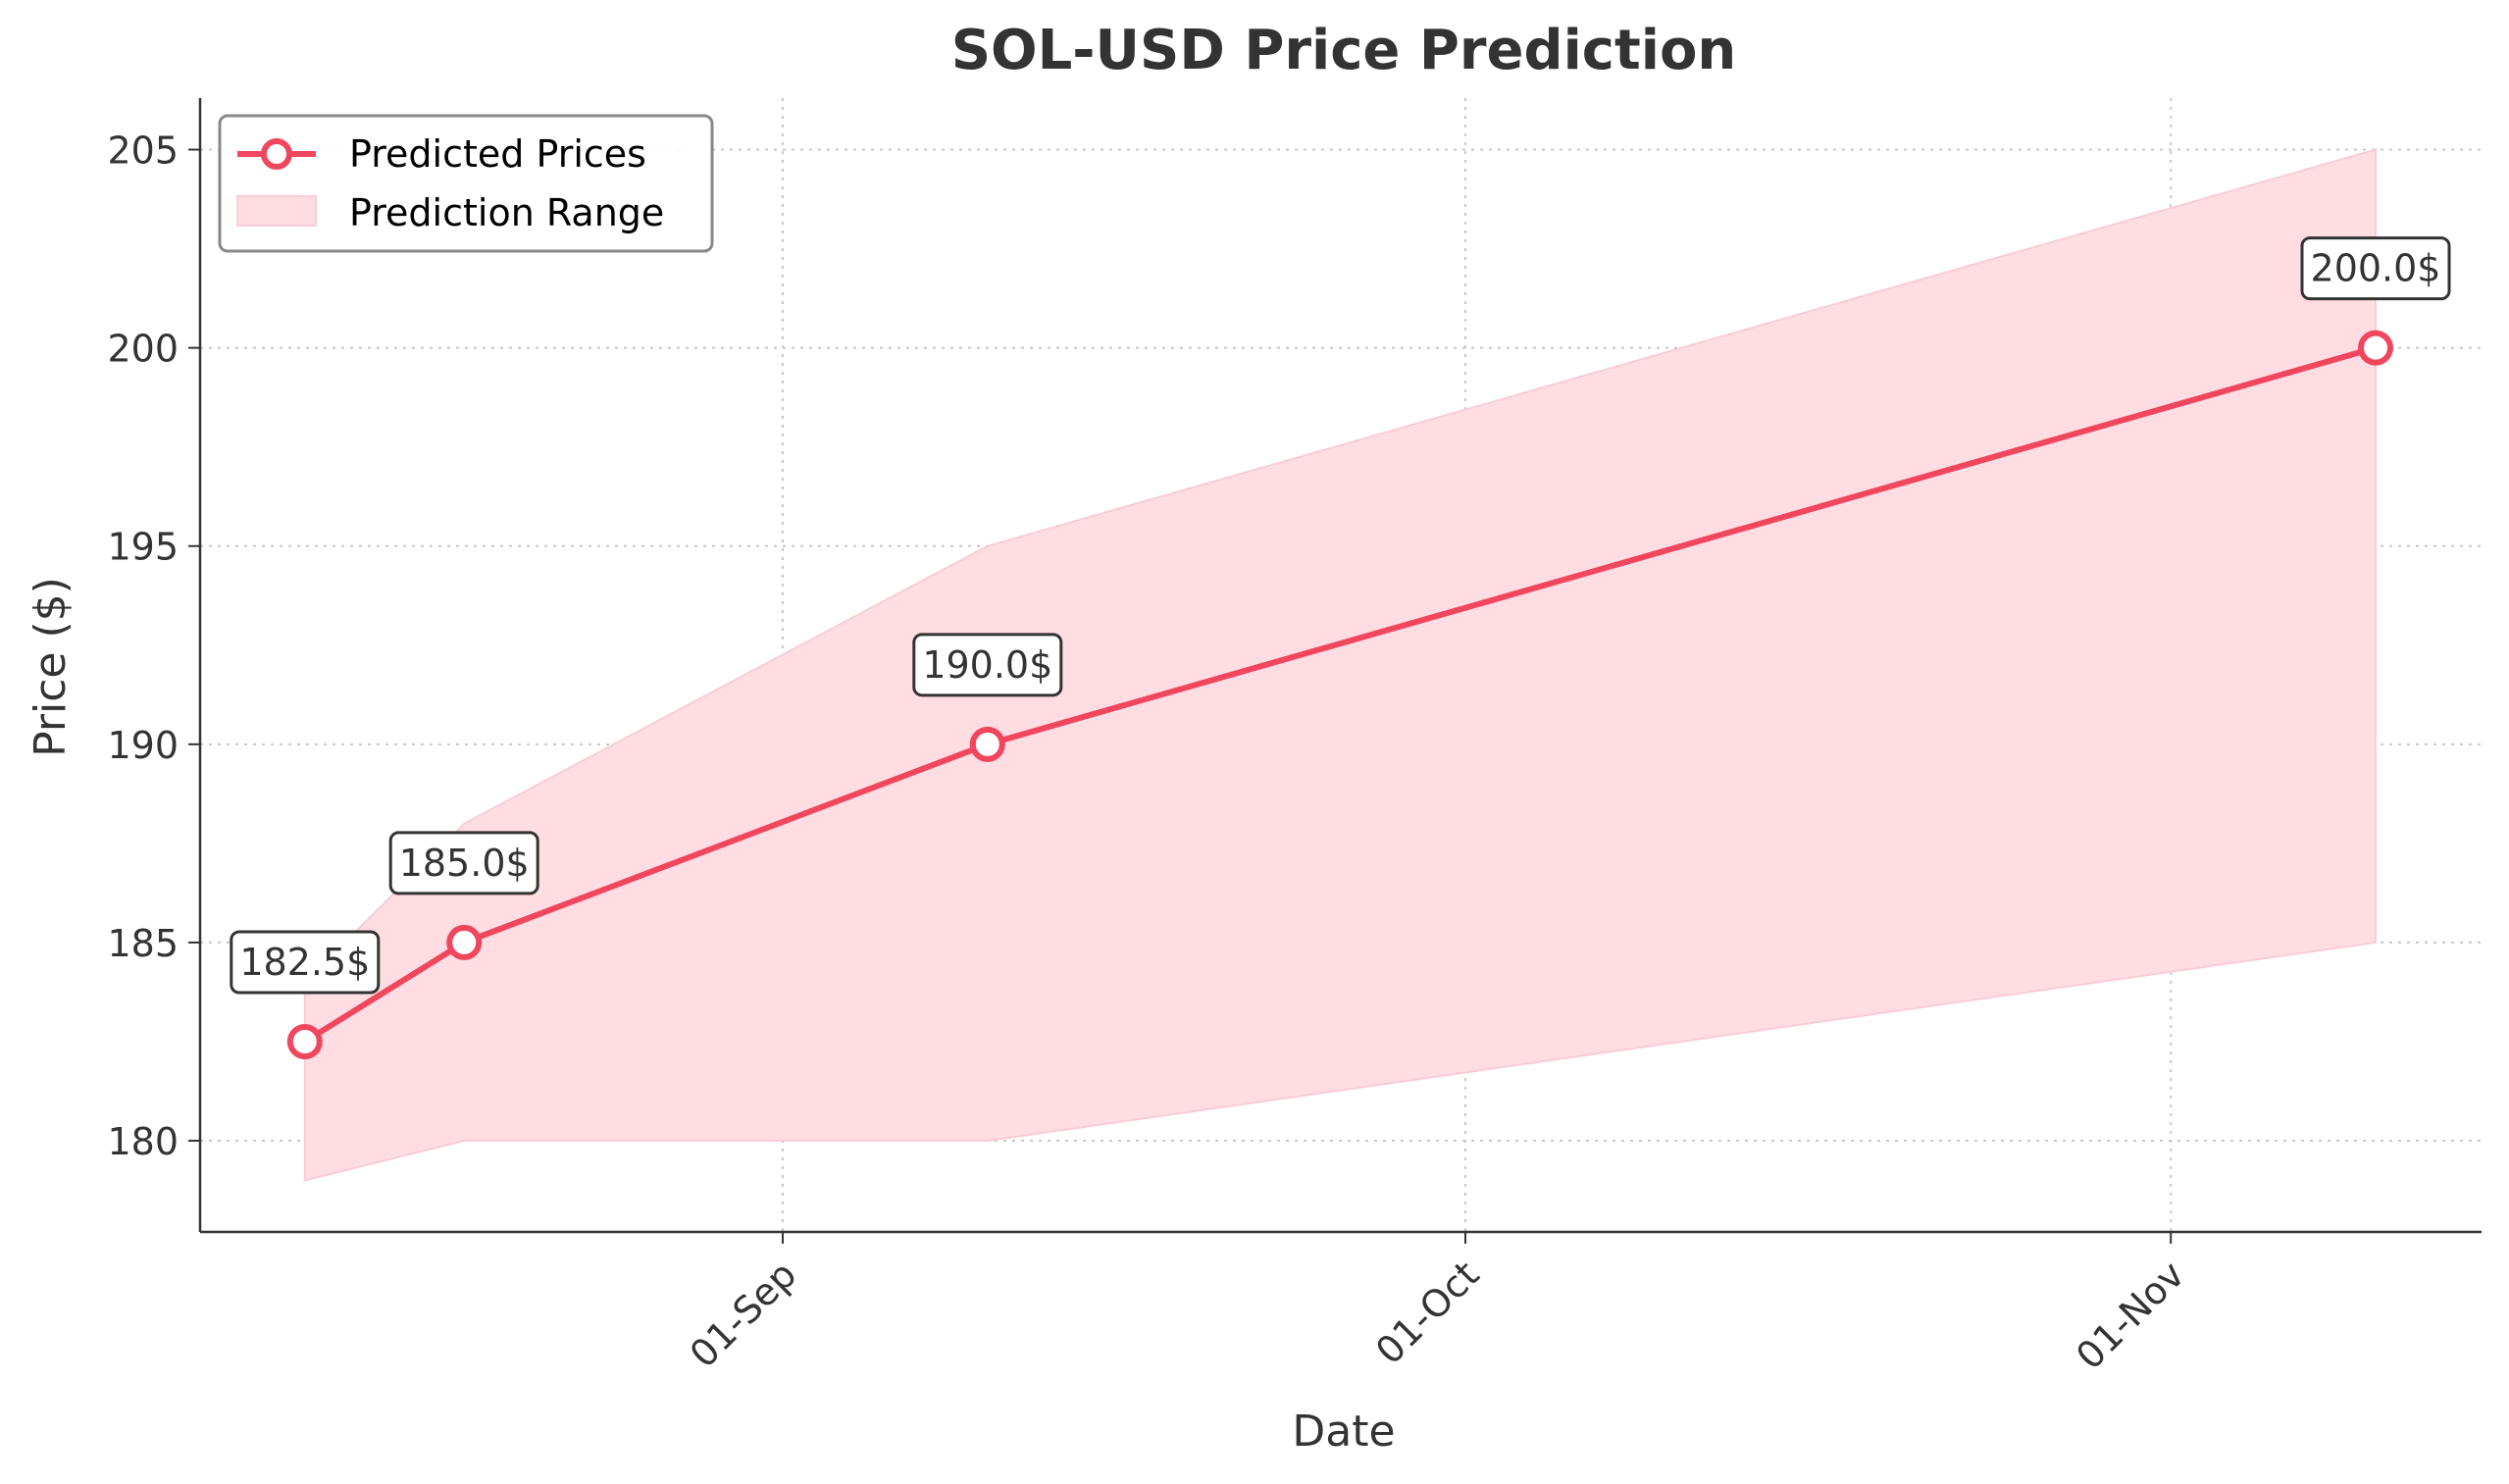  What do you see at coordinates (1427, 1313) in the screenshot?
I see `x-tick-label: 01-Oct` at bounding box center [1427, 1313].